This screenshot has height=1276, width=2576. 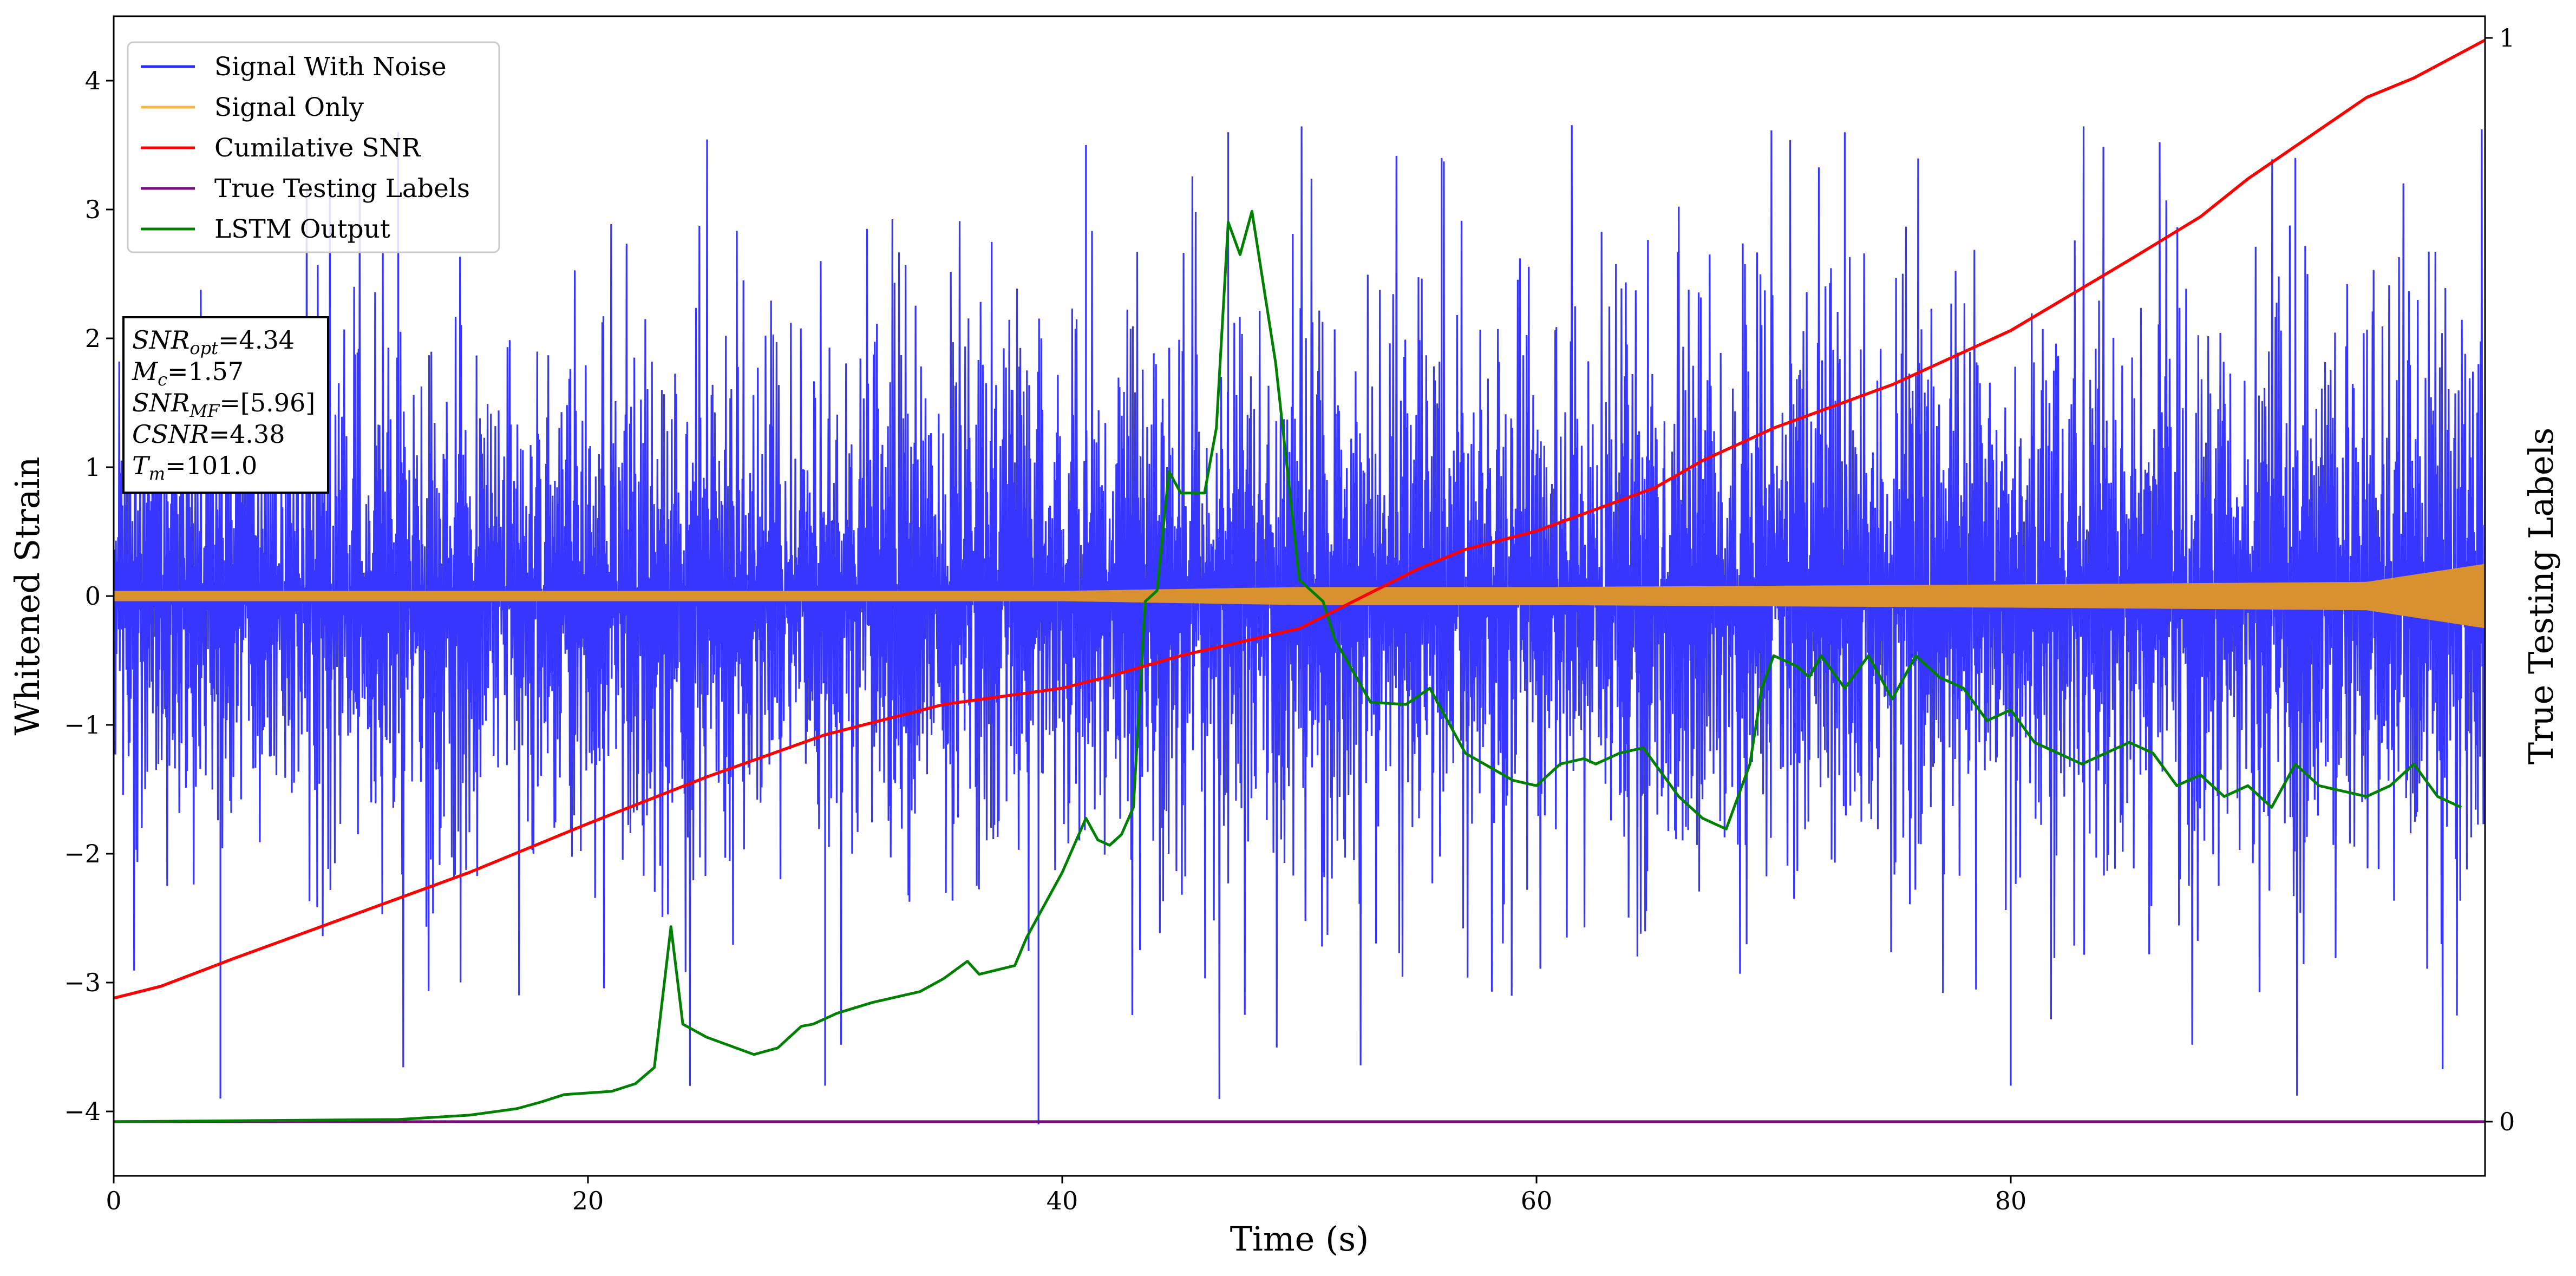 What do you see at coordinates (1300, 1239) in the screenshot?
I see `x-axis-label: Time (s)` at bounding box center [1300, 1239].